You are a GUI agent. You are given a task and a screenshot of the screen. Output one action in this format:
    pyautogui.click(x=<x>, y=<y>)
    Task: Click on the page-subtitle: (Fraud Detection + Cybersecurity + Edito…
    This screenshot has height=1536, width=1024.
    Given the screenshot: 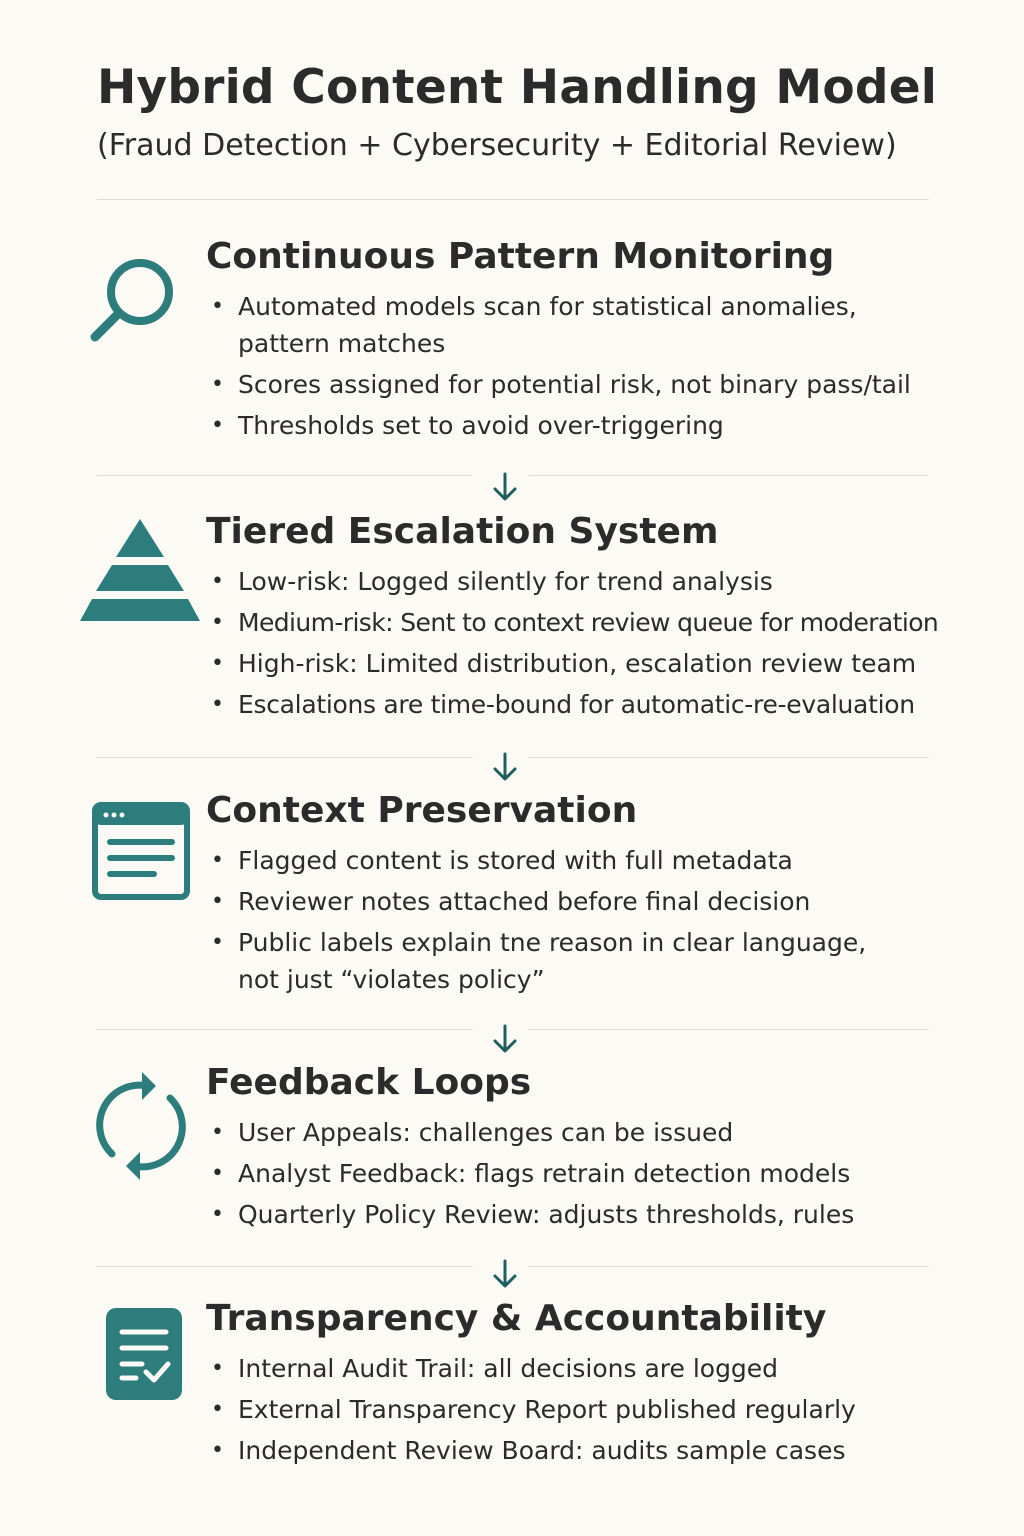 What is the action you would take?
    pyautogui.click(x=497, y=145)
    